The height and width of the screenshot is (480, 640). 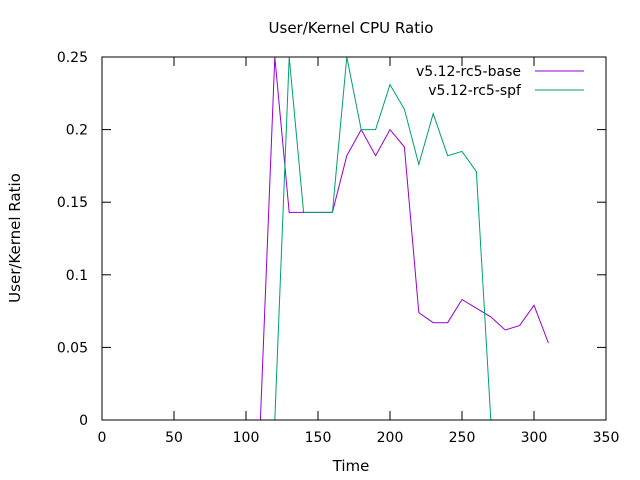 I want to click on legend-label-1: v5.12-rc5-base, so click(x=468, y=72).